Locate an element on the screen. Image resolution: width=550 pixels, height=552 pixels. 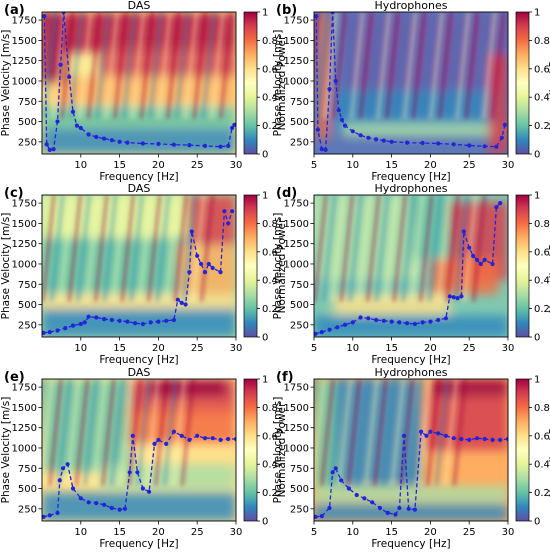
panel-letter: (d) is located at coordinates (286, 193).